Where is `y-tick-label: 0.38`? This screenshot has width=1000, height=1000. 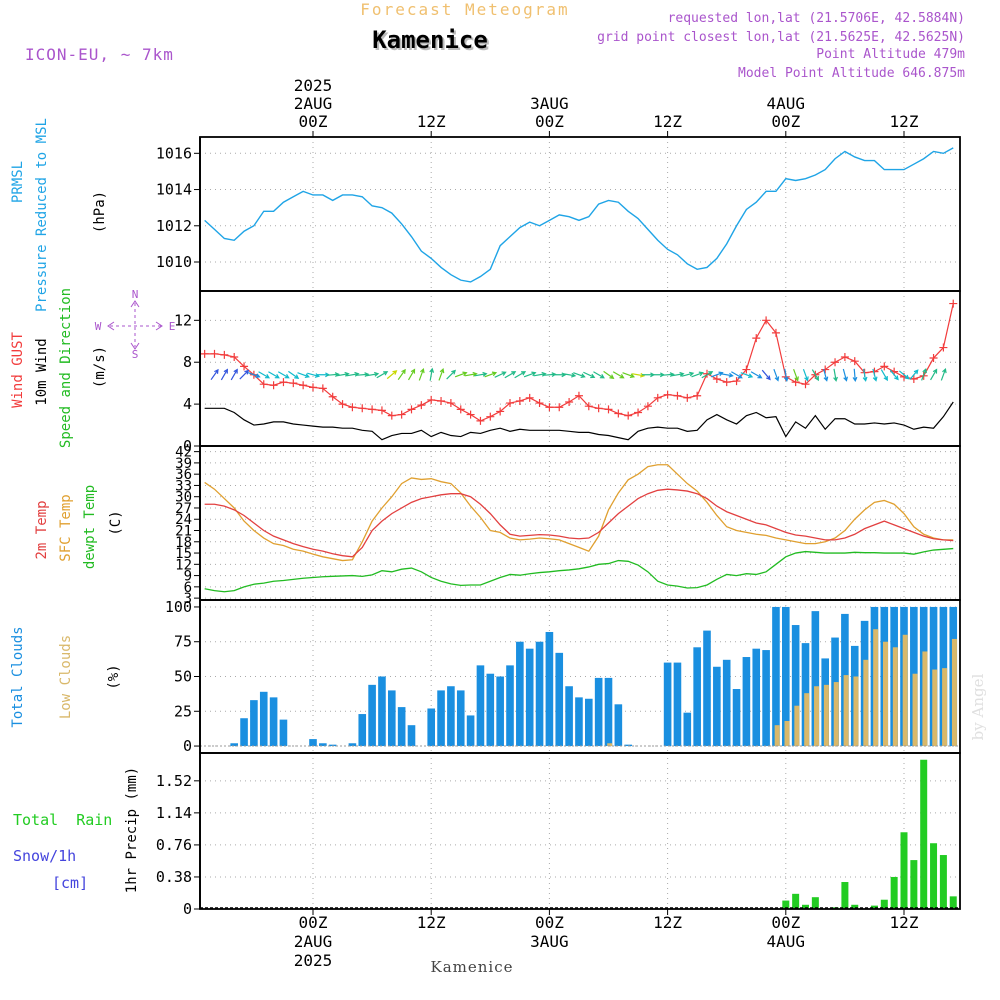
y-tick-label: 0.38 is located at coordinates (174, 877).